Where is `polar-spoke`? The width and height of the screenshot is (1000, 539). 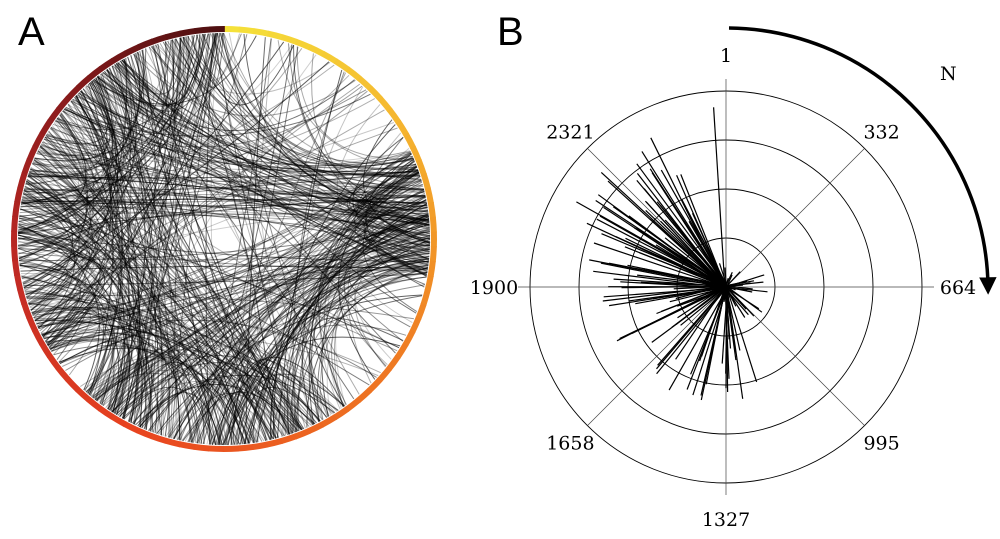
polar-spoke is located at coordinates (657, 356).